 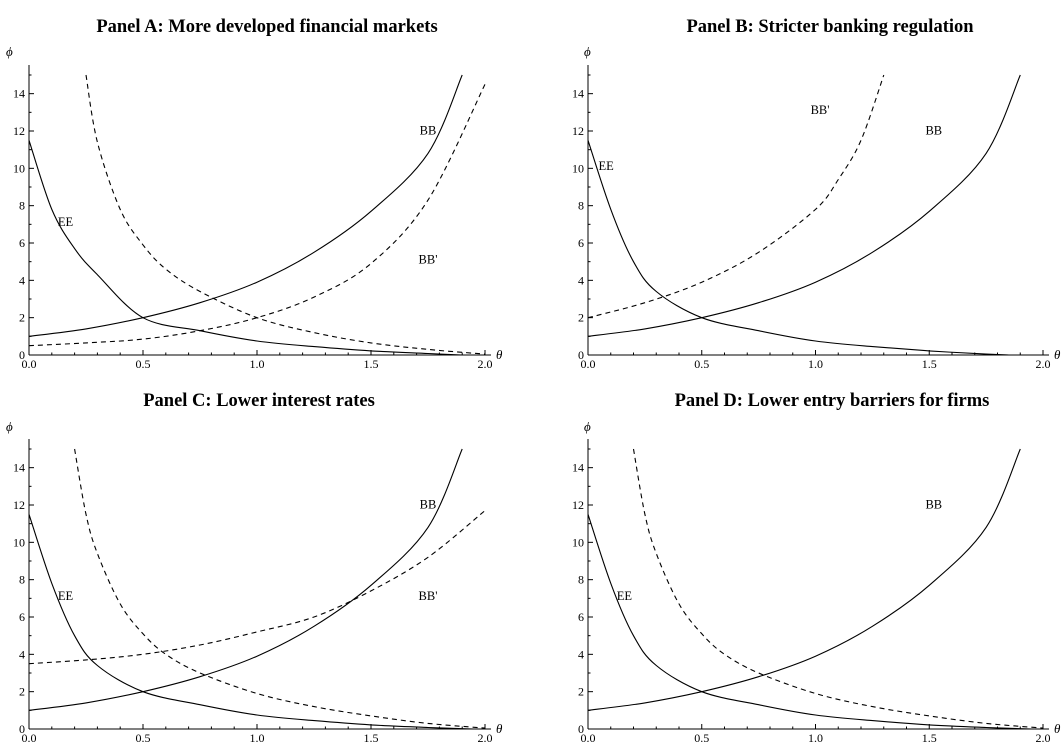 I want to click on panel-d-title: Panel D: Lower entry barriers for firms, so click(x=832, y=401).